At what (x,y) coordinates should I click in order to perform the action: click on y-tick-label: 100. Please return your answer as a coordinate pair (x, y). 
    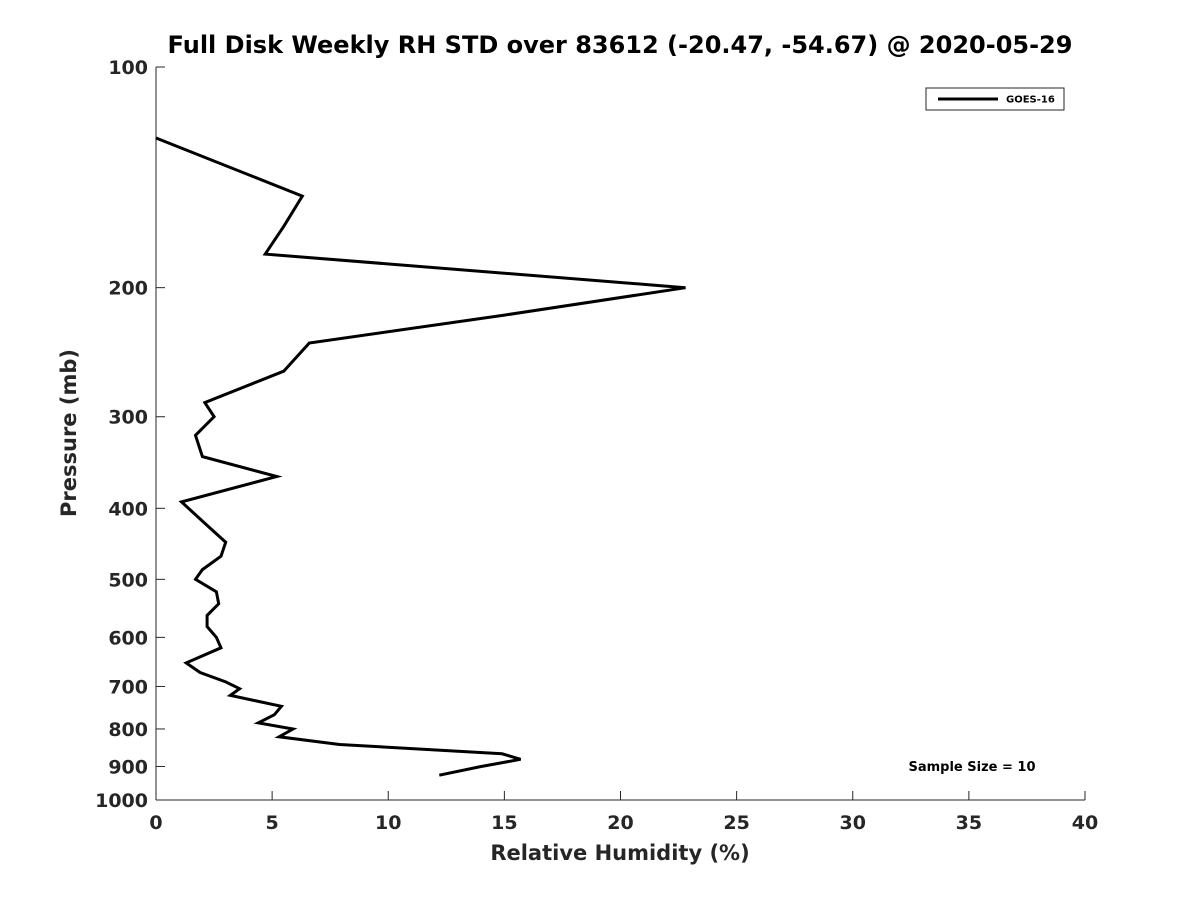
    Looking at the image, I should click on (128, 68).